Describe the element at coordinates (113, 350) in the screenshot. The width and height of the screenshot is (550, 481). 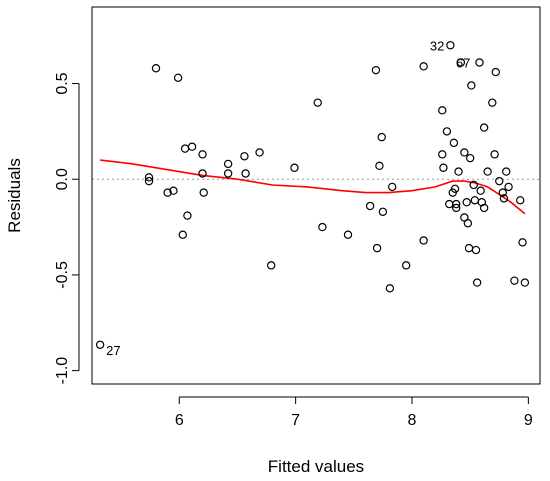
I see `point-label: 27` at that location.